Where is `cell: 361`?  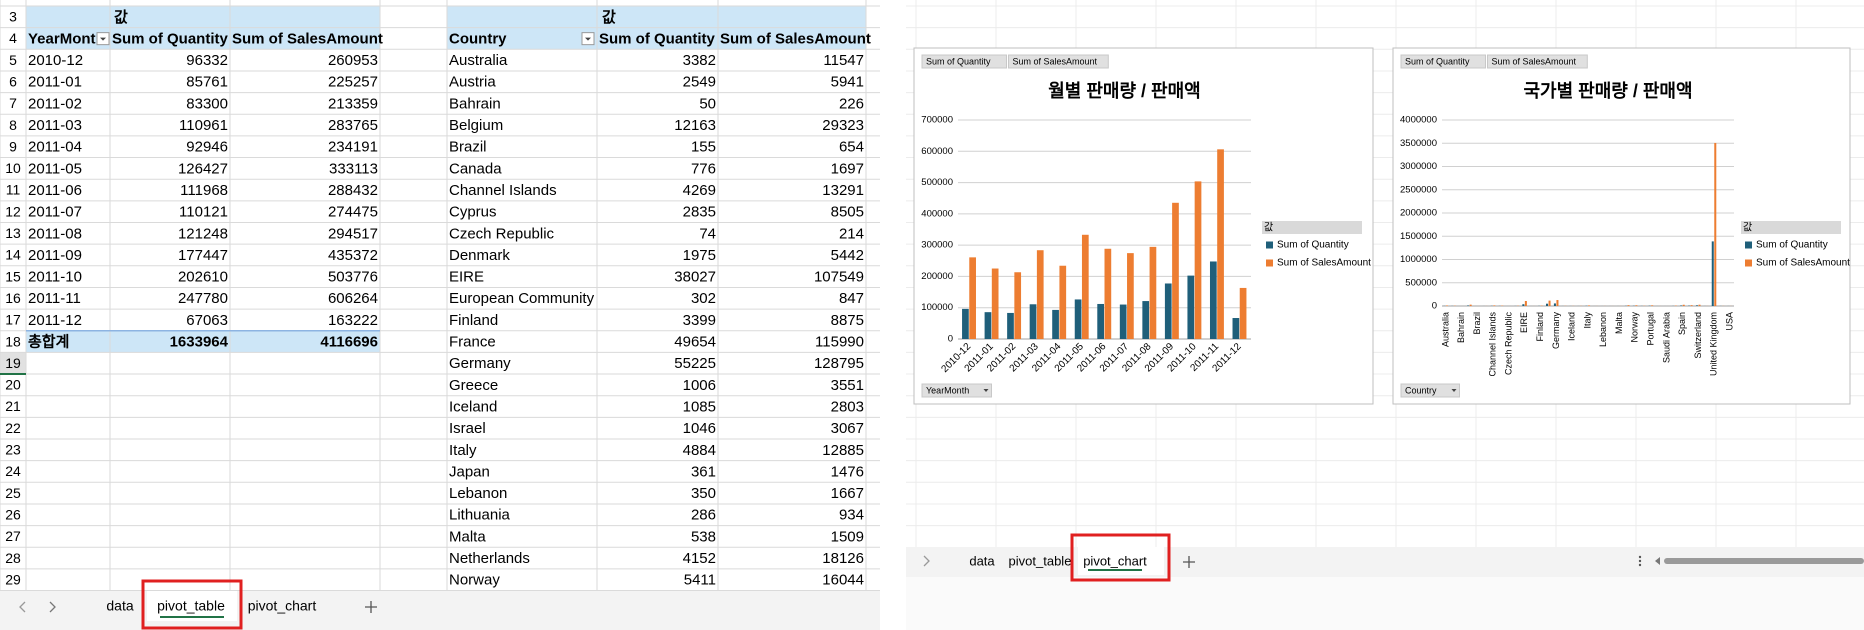
cell: 361 is located at coordinates (703, 471).